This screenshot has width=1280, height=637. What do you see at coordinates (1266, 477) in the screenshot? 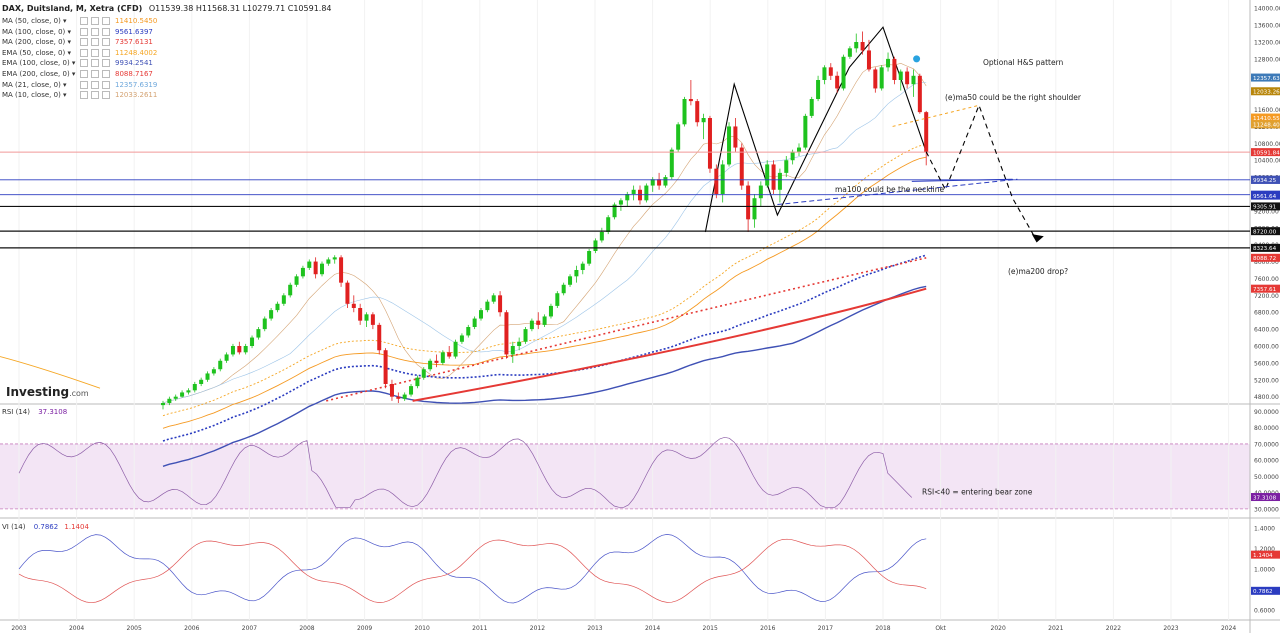
I see `rsi-tick-label: 50.0000` at bounding box center [1266, 477].